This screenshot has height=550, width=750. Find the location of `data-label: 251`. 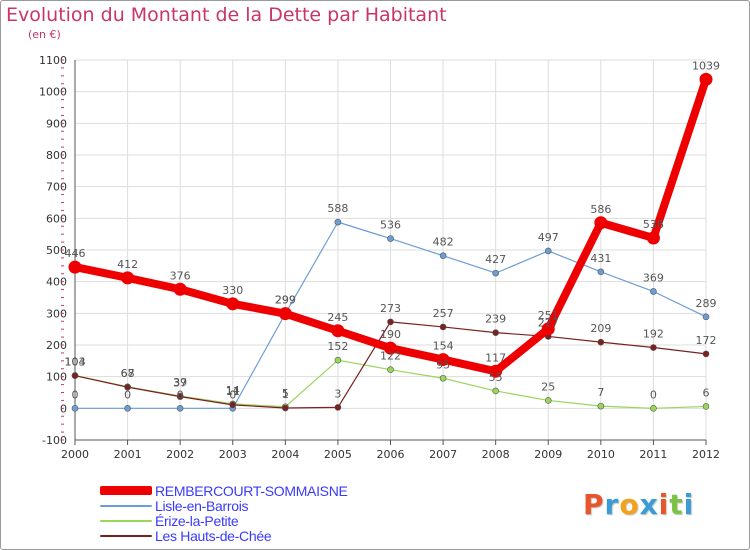

data-label: 251 is located at coordinates (548, 315).